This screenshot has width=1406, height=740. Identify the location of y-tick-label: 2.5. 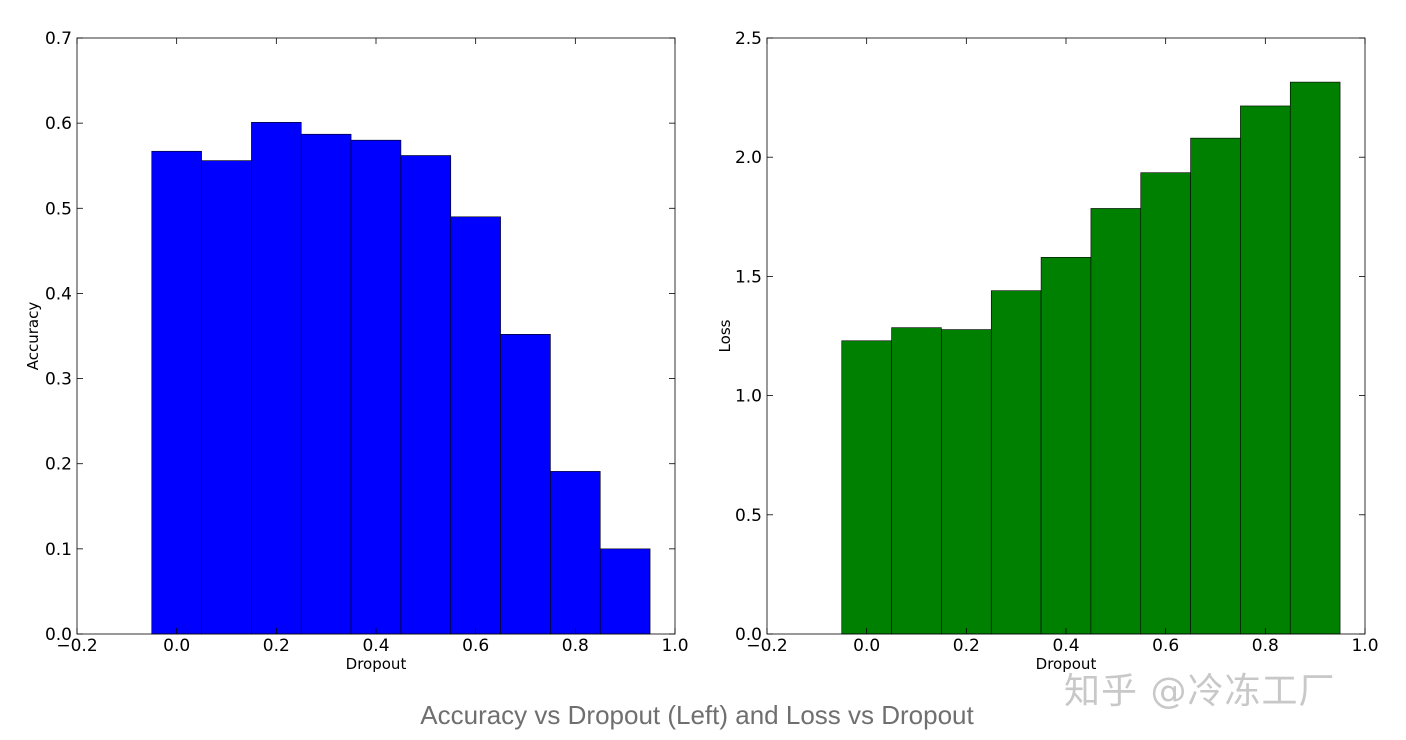
(748, 39).